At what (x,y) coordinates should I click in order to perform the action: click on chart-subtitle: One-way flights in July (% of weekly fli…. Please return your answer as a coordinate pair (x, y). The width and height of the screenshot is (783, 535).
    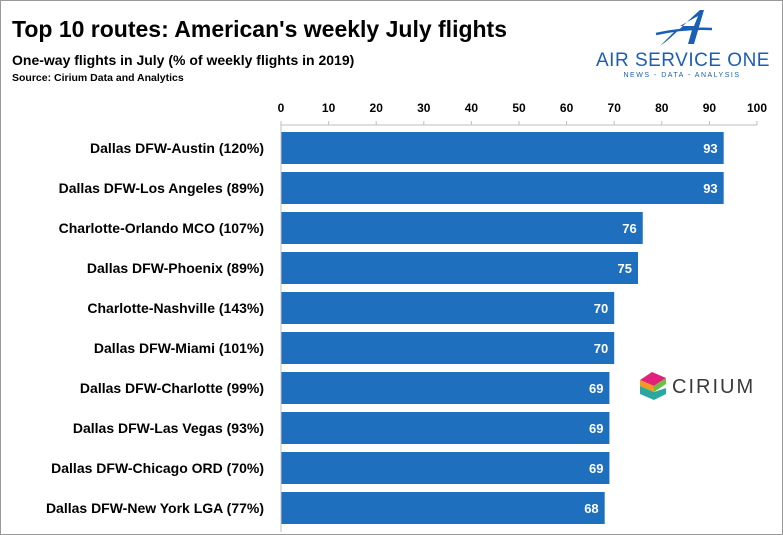
    Looking at the image, I should click on (183, 60).